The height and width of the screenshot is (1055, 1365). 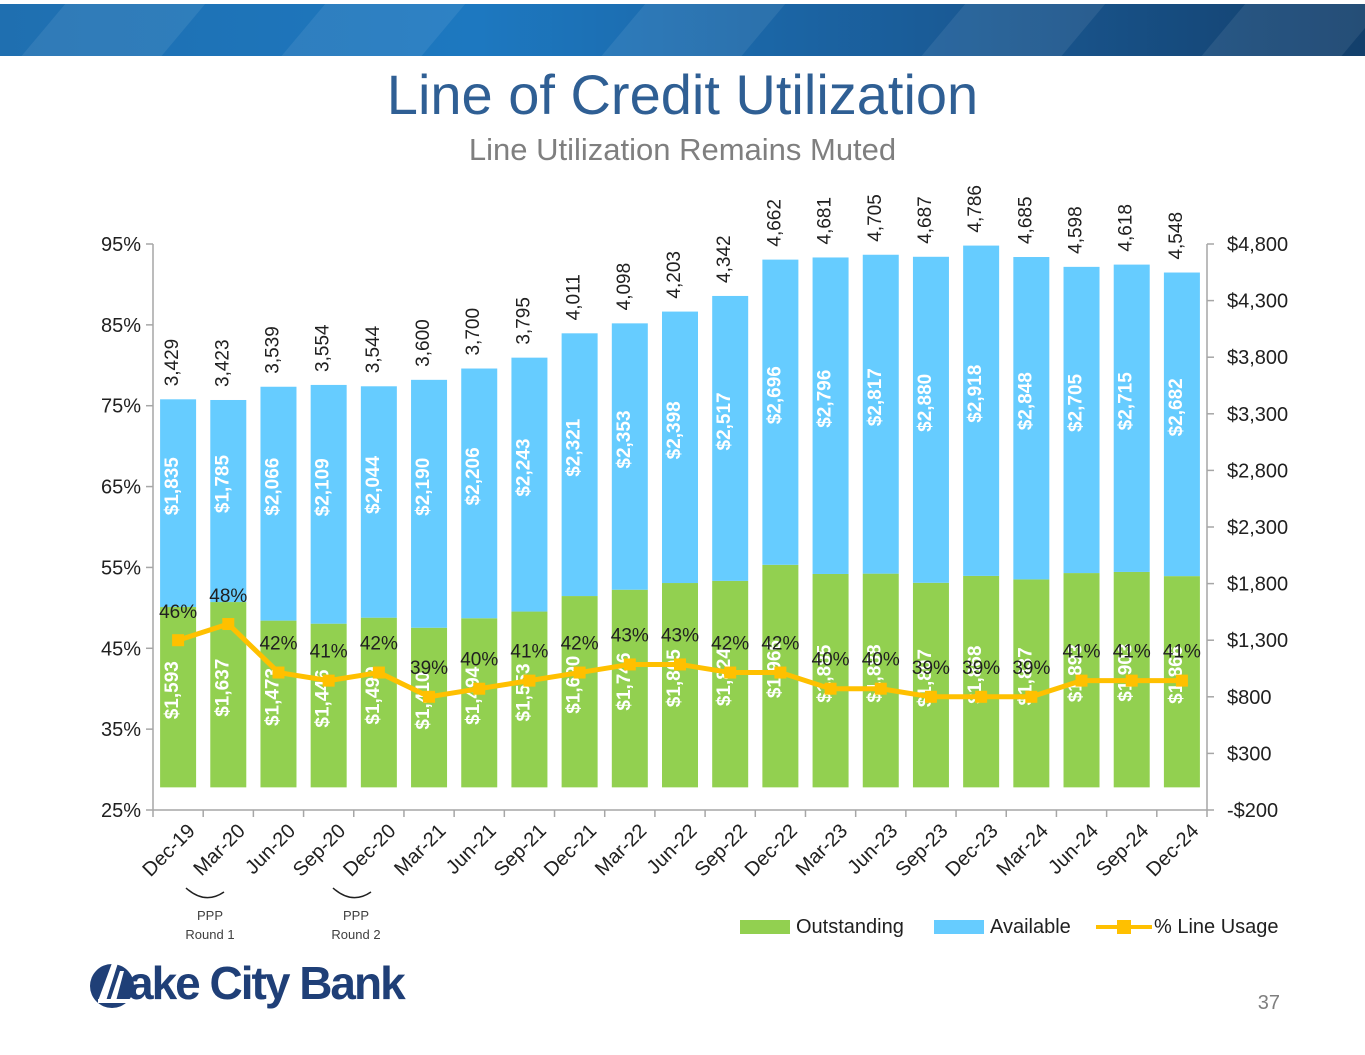 What do you see at coordinates (574, 447) in the screenshot?
I see `bar-available-label: $2,321` at bounding box center [574, 447].